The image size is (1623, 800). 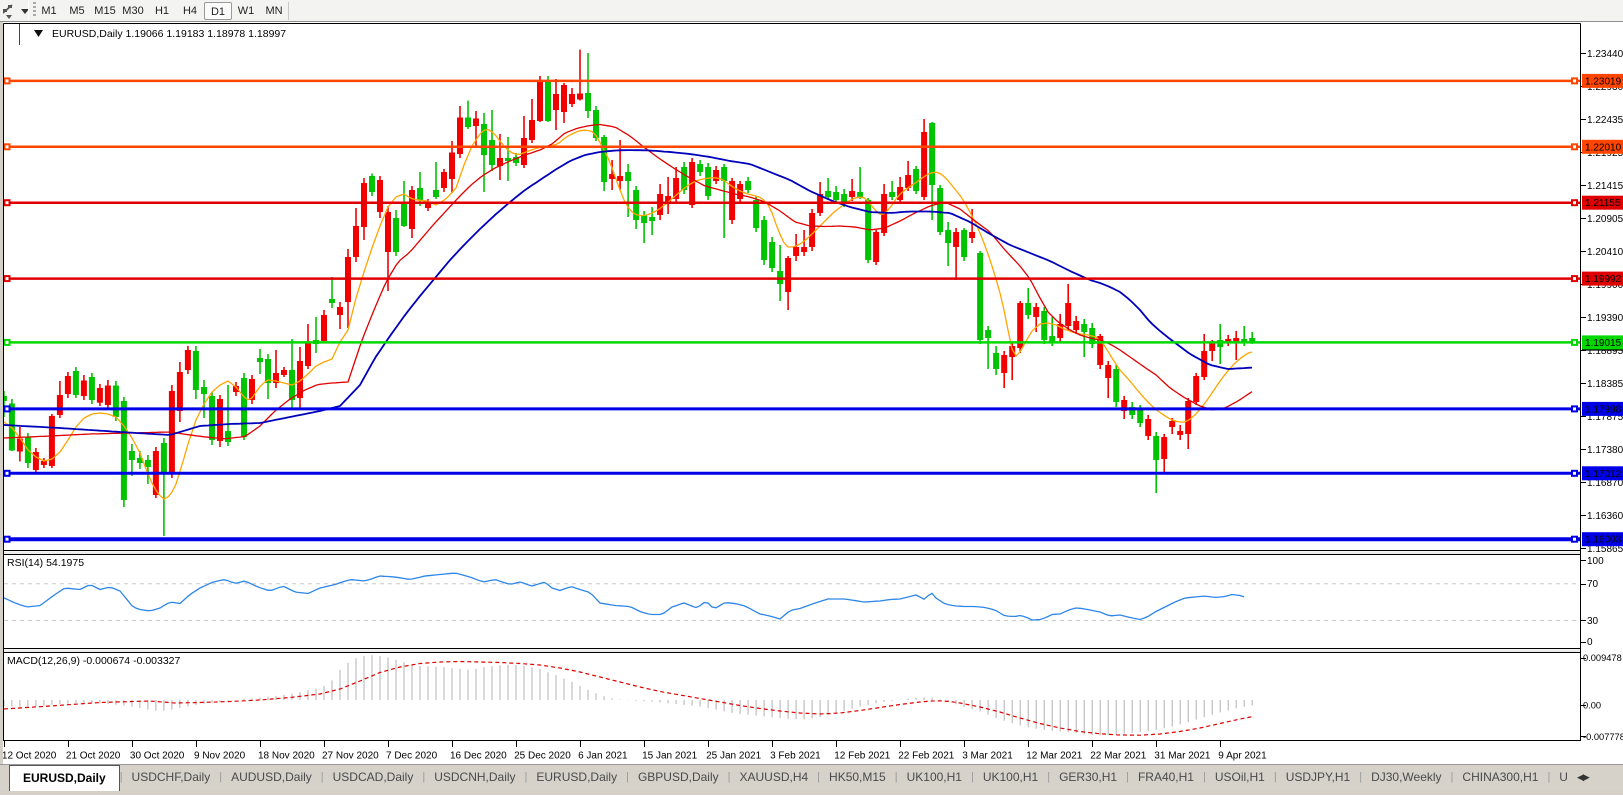 I want to click on svg-text: 16 Dec 2020, so click(x=478, y=756).